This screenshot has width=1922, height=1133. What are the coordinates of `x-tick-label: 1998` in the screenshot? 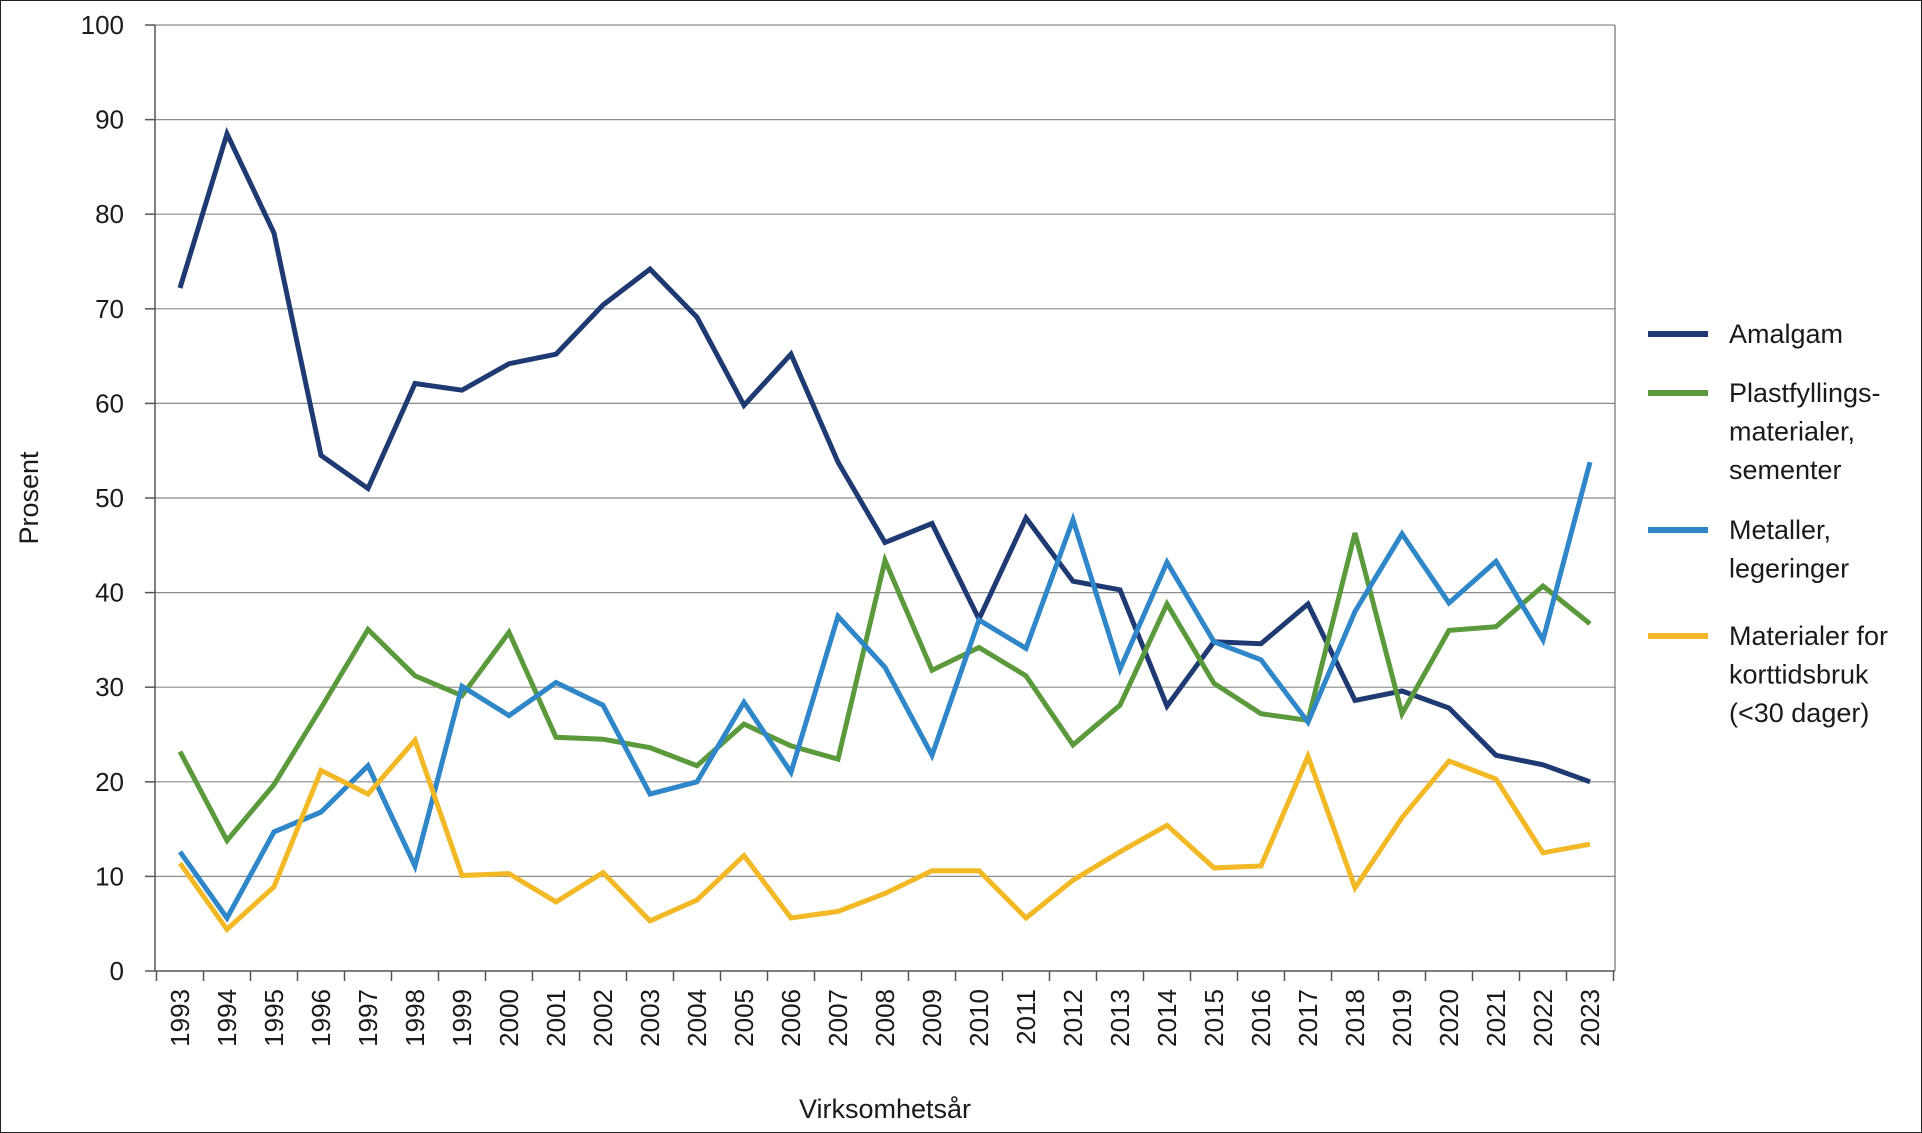 It's located at (415, 1018).